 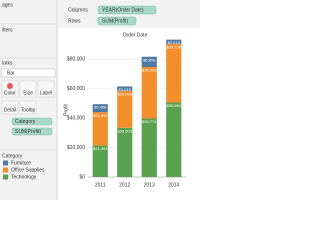 I want to click on value-label: $25,099, so click(x=125, y=93).